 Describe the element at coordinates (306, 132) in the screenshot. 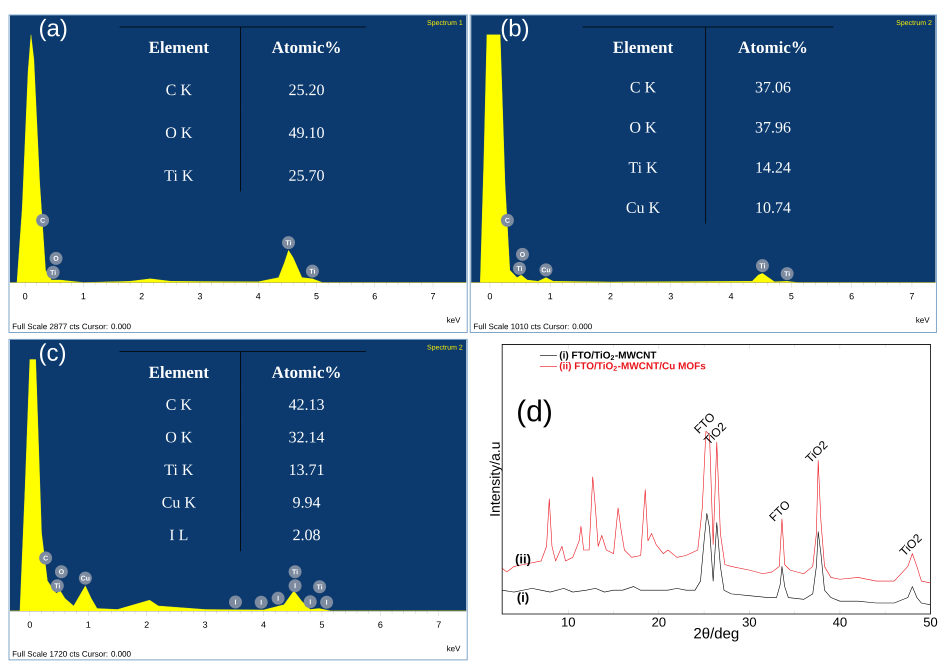

I see `annotation: 49.10` at that location.